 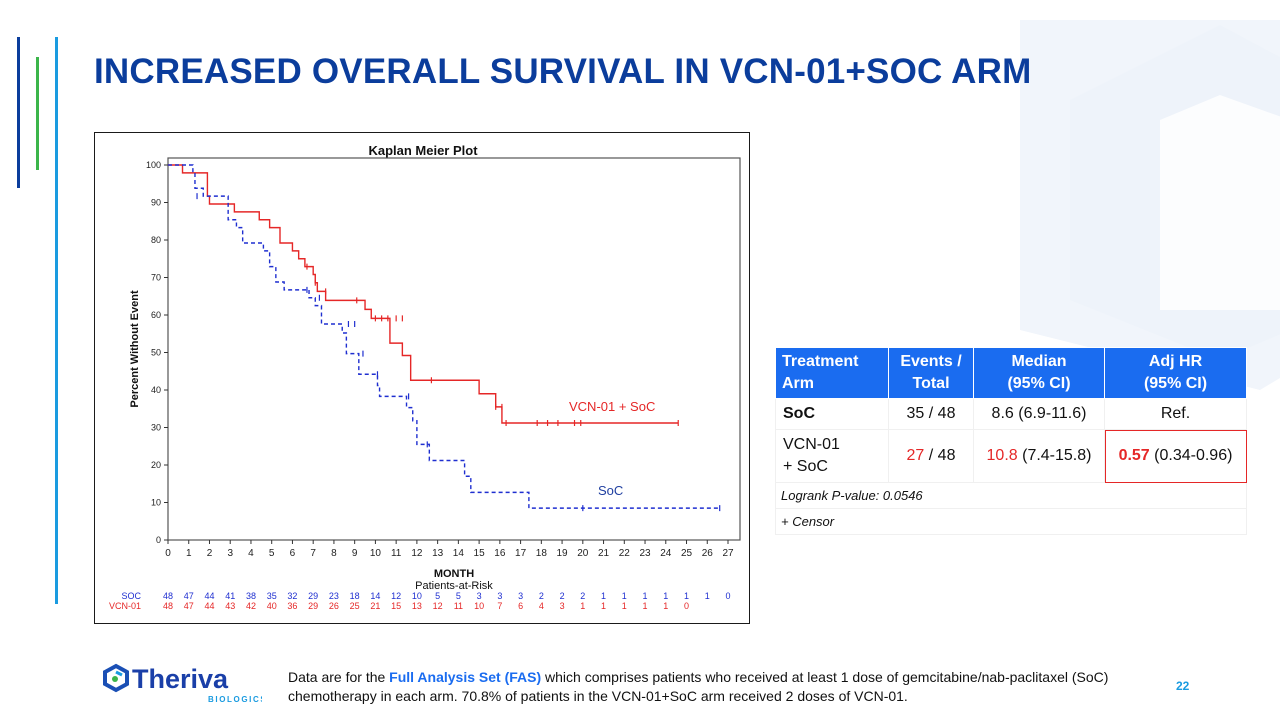 I want to click on chart-title: Kaplan Meier Plot, so click(x=423, y=150).